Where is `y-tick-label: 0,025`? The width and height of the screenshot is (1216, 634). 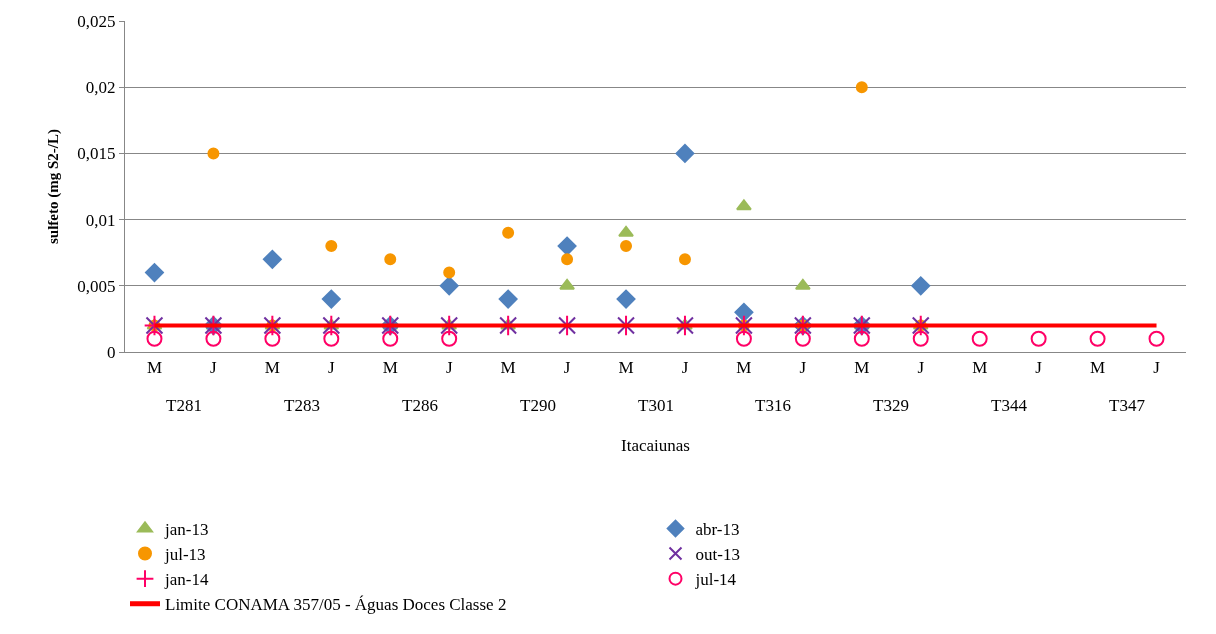
y-tick-label: 0,025 is located at coordinates (96, 21).